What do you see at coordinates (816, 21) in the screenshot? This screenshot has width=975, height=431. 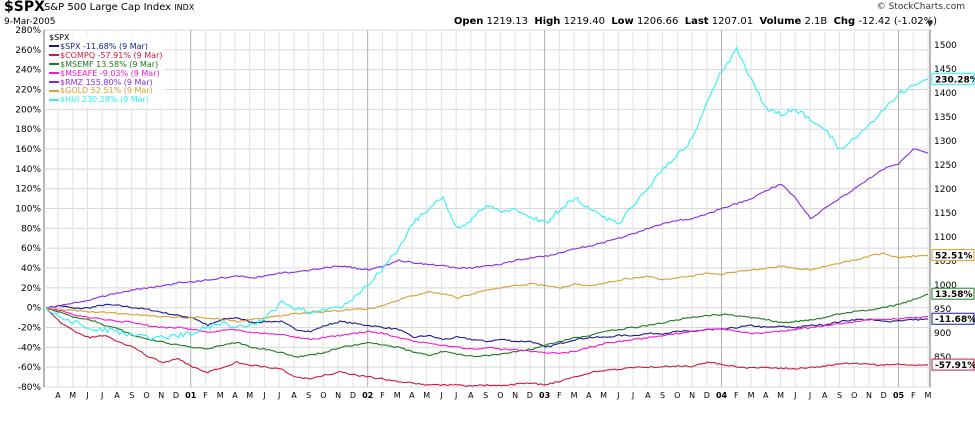 I see `volume-value: 2.1B` at bounding box center [816, 21].